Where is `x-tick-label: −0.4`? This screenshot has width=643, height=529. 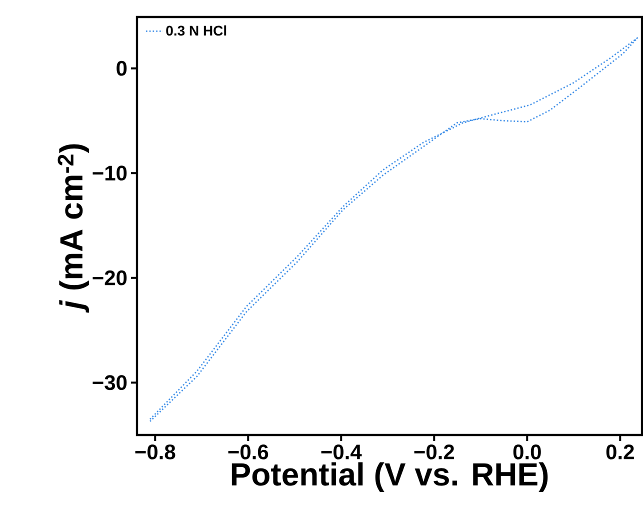 x-tick-label: −0.4 is located at coordinates (341, 452).